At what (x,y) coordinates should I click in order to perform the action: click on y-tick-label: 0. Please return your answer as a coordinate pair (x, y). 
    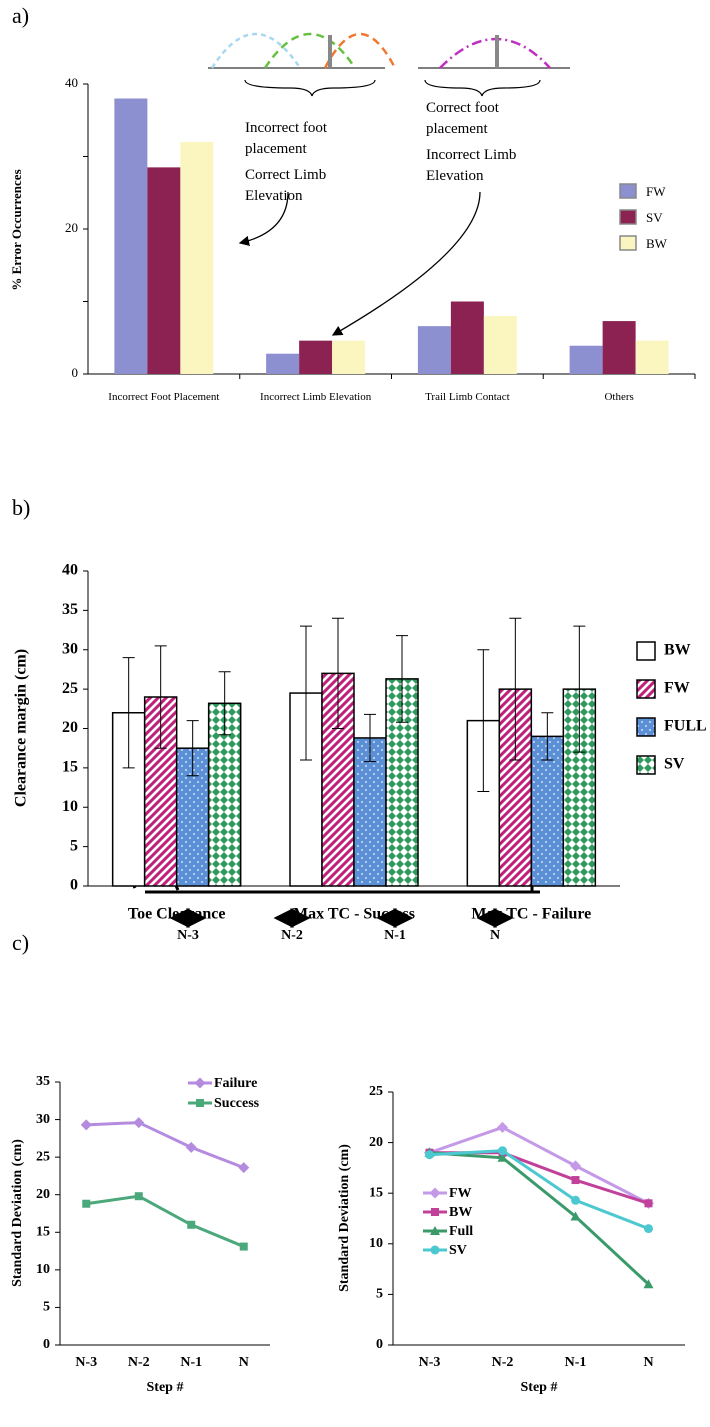
    Looking at the image, I should click on (379, 1344).